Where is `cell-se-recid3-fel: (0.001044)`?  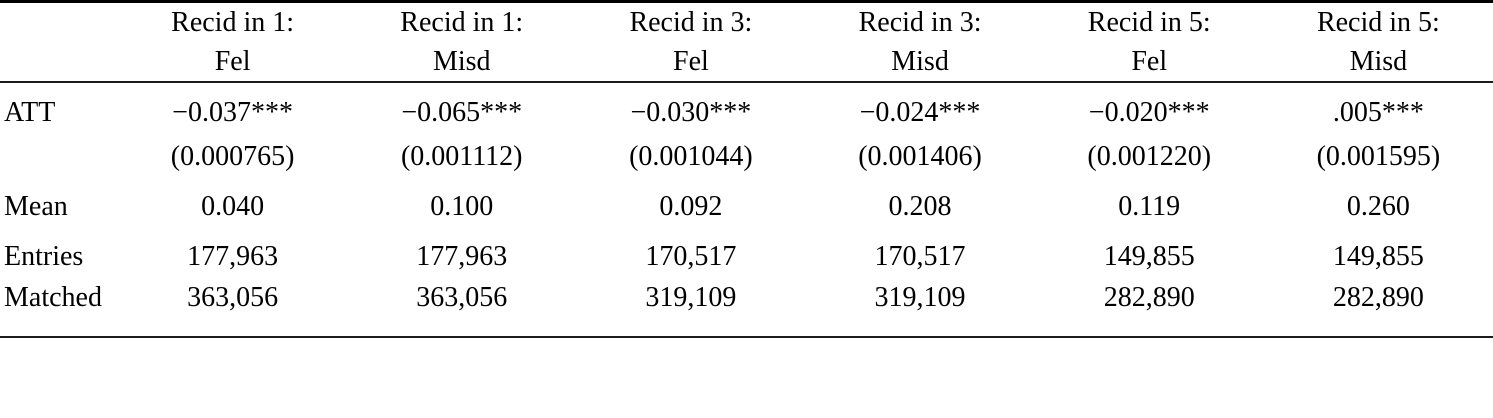 cell-se-recid3-fel: (0.001044) is located at coordinates (691, 156).